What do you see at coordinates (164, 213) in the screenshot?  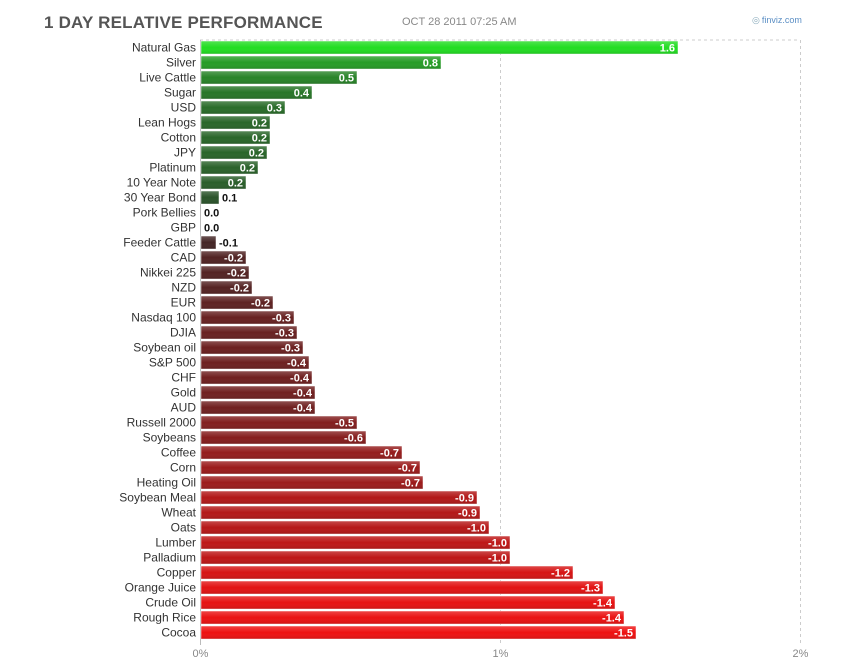 I see `category-label: Pork Bellies` at bounding box center [164, 213].